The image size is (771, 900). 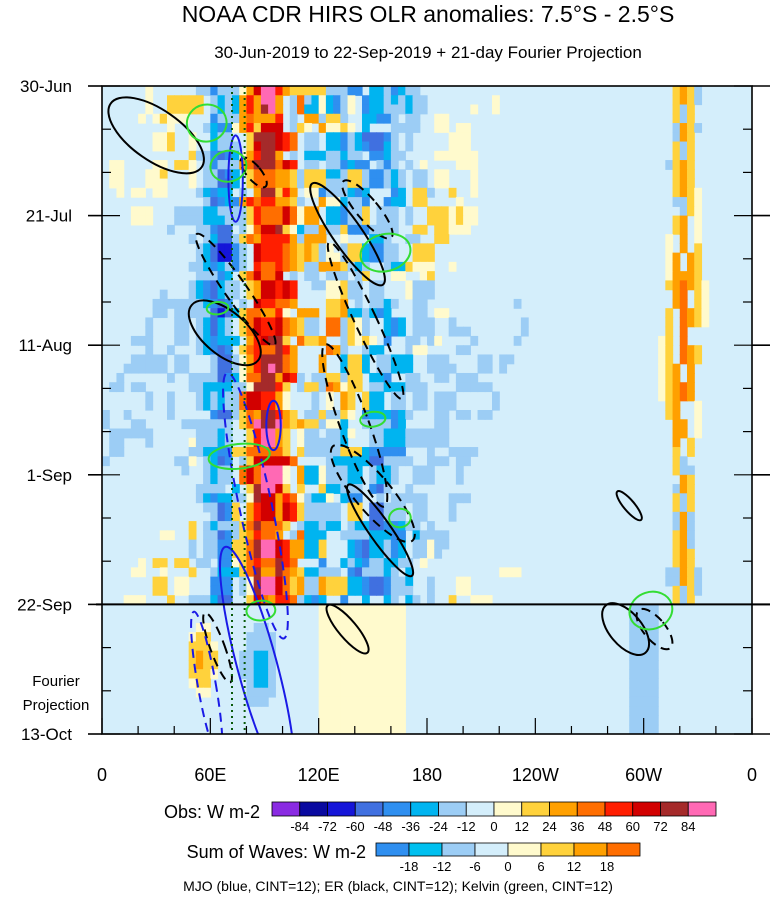 What do you see at coordinates (313, 809) in the screenshot?
I see `obs-colorbar-swatch` at bounding box center [313, 809].